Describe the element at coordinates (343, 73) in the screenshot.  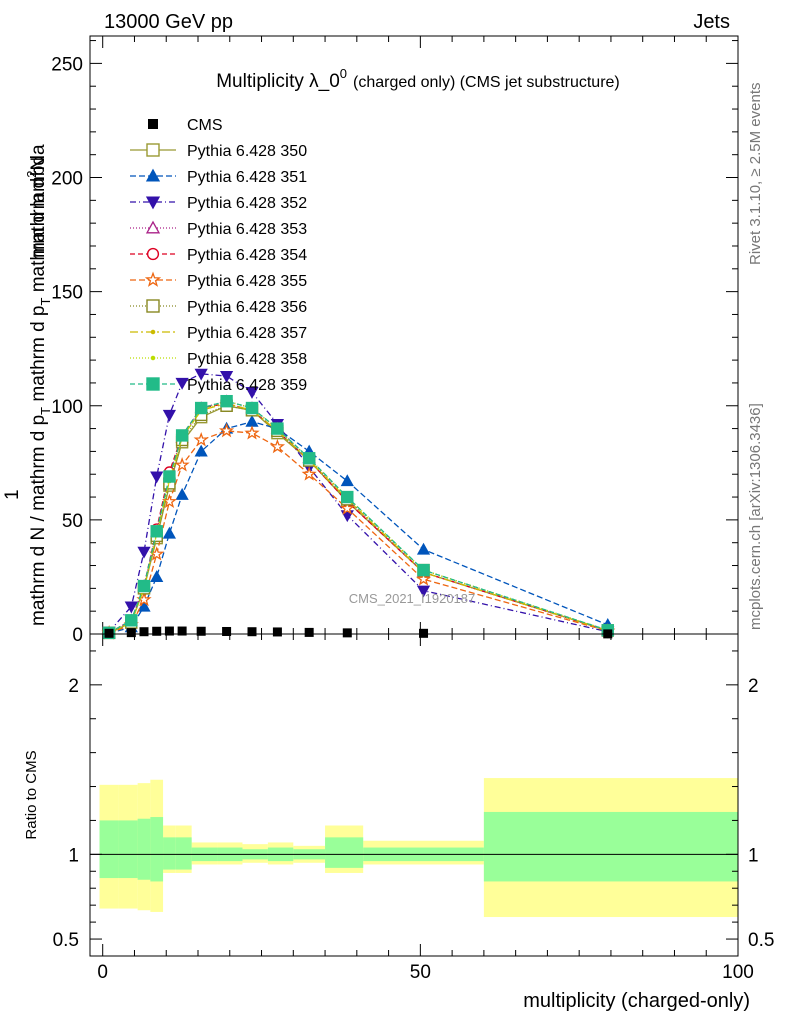
I see `plot-title-sup: 0` at that location.